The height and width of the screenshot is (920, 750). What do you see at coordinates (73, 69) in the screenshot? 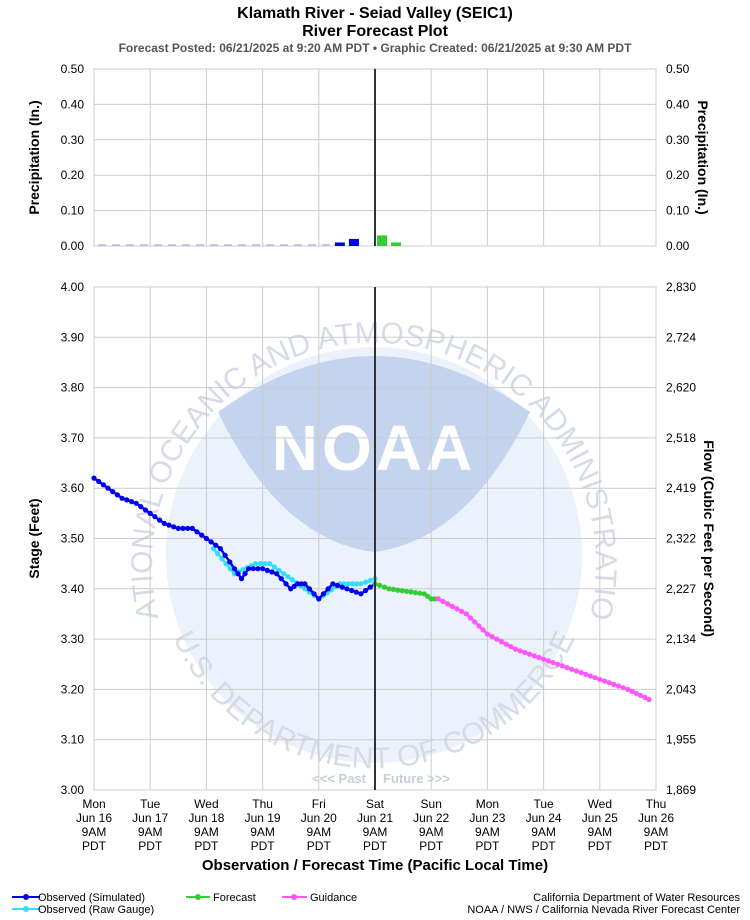
I see `precip-y-tick-label: 0.50` at bounding box center [73, 69].